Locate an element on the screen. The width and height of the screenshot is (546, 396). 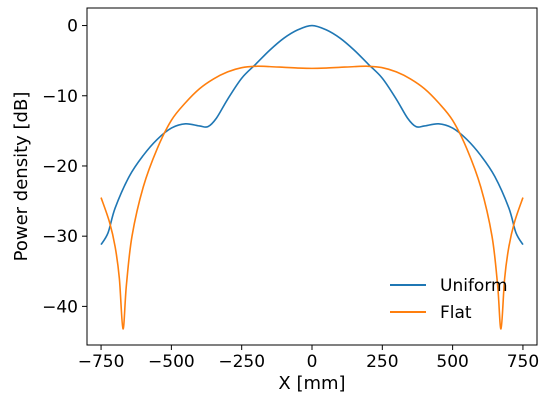
legend-label-flat: Flat is located at coordinates (456, 313).